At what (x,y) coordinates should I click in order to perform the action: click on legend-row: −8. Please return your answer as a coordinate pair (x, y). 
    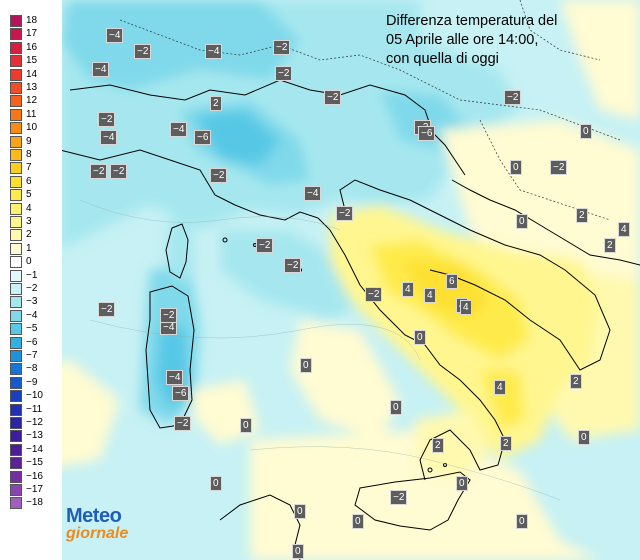
    Looking at the image, I should click on (31, 369).